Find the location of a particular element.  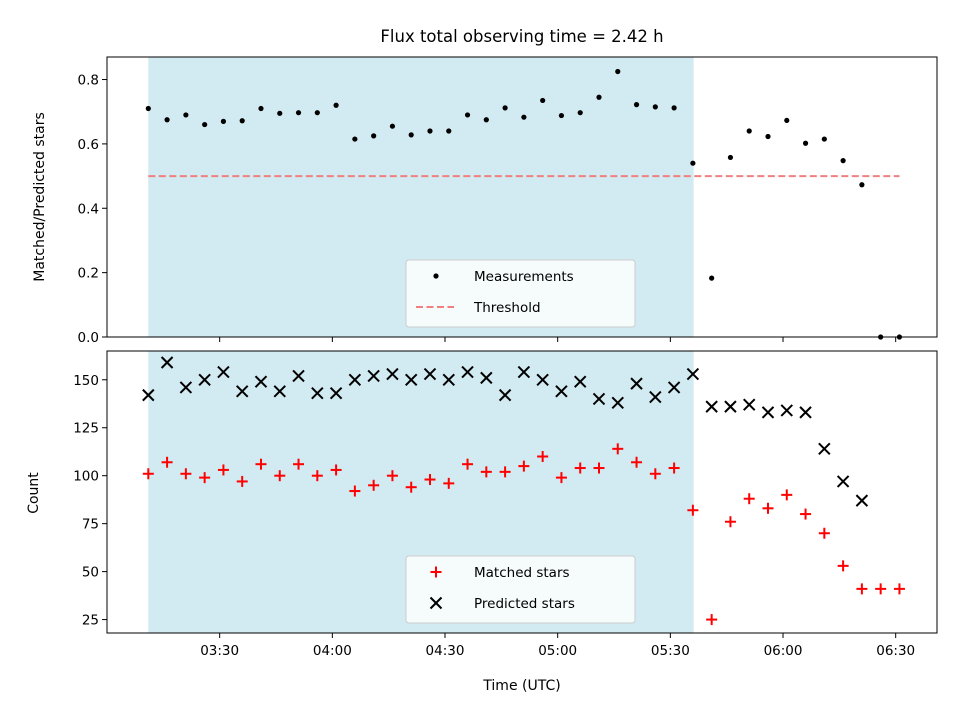

bottom-x-tick-label-3: 05:00 is located at coordinates (557, 651).